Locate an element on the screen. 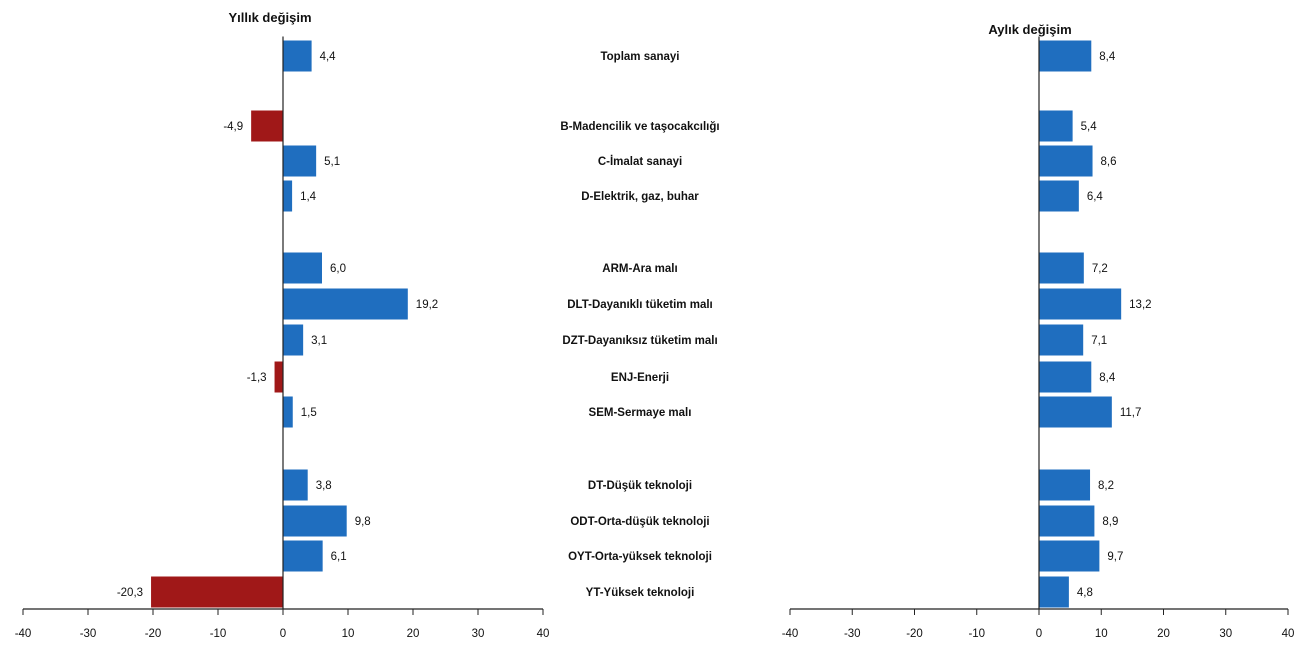  category-label: B-Madencilik ve taşocakcılığı is located at coordinates (639, 127).